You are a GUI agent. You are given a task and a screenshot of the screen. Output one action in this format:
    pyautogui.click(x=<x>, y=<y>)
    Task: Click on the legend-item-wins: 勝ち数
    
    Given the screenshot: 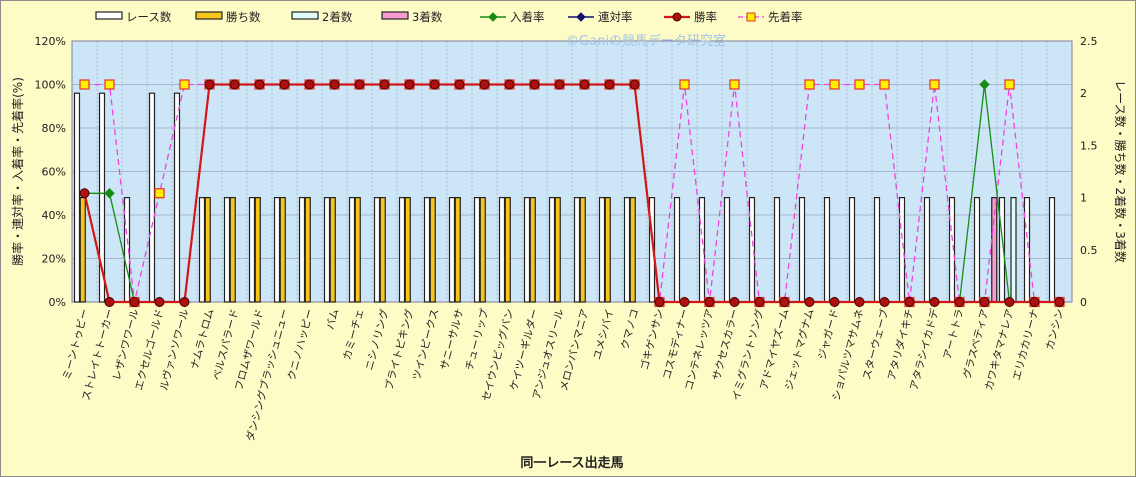 What is the action you would take?
    pyautogui.click(x=228, y=17)
    